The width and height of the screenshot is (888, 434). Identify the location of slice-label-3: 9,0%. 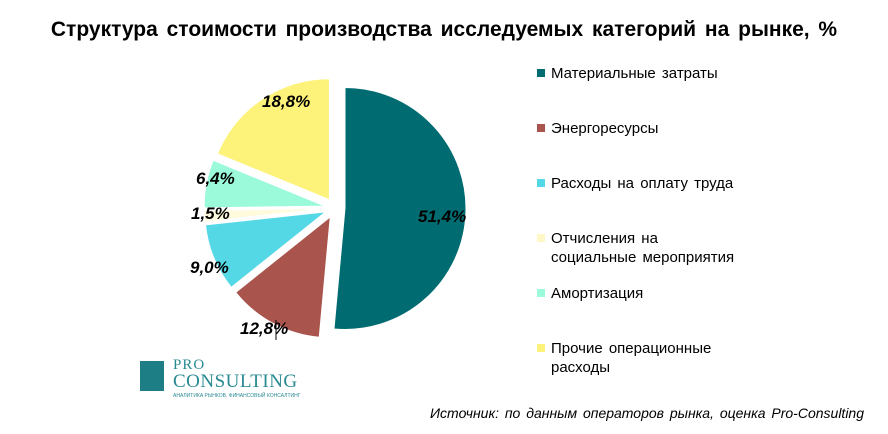
(209, 267).